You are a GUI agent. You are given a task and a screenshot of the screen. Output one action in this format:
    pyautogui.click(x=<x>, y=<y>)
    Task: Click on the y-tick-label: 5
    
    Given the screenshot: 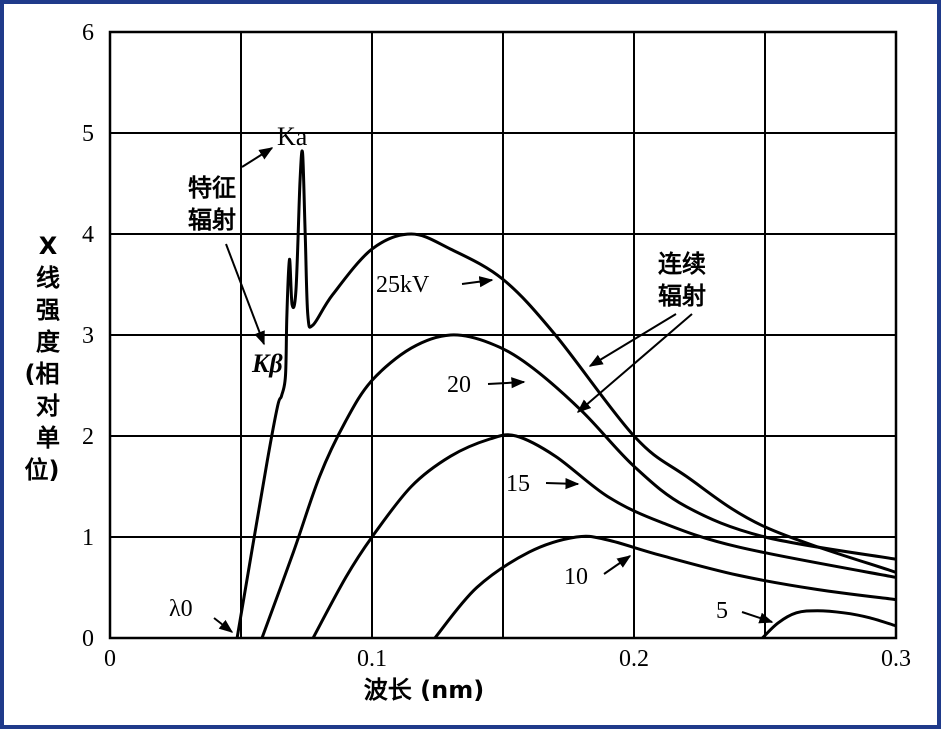 What is the action you would take?
    pyautogui.click(x=88, y=134)
    